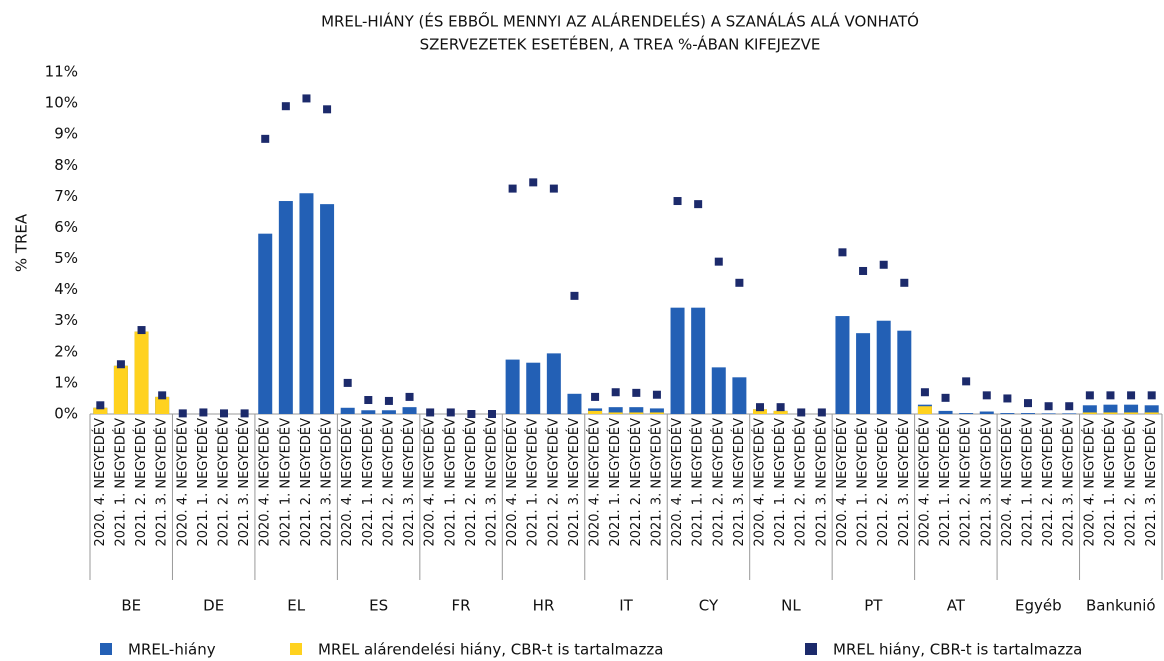  Describe the element at coordinates (66, 351) in the screenshot. I see `y-tick-label: 2%` at that location.